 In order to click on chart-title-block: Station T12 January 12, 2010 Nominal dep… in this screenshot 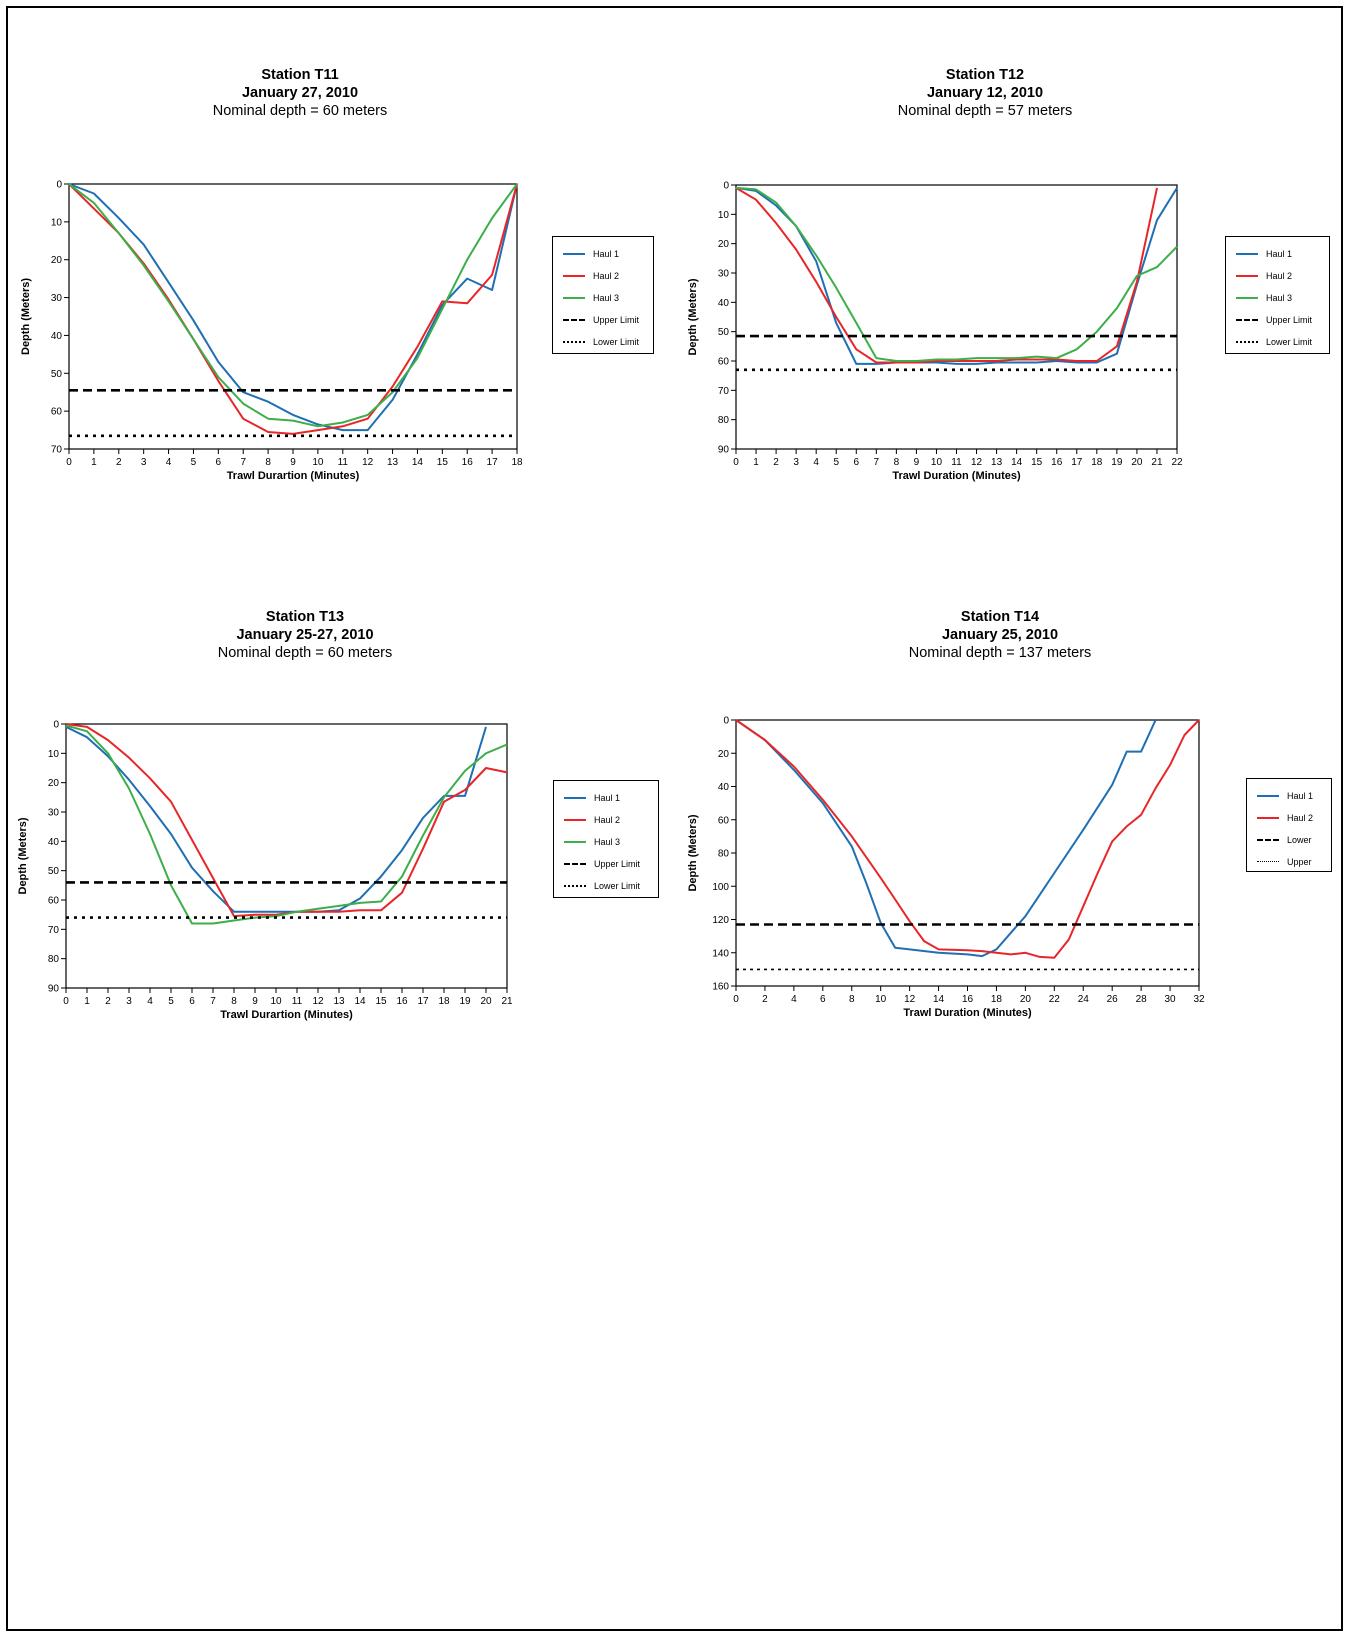, I will do `click(985, 93)`.